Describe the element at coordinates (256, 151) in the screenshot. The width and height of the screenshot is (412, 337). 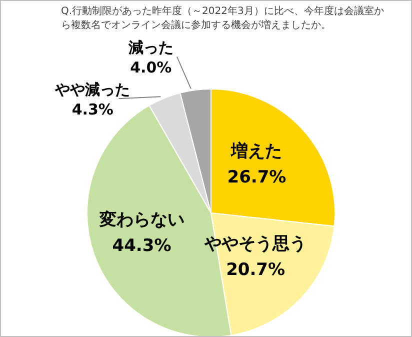
I see `slice-label: 増えた` at that location.